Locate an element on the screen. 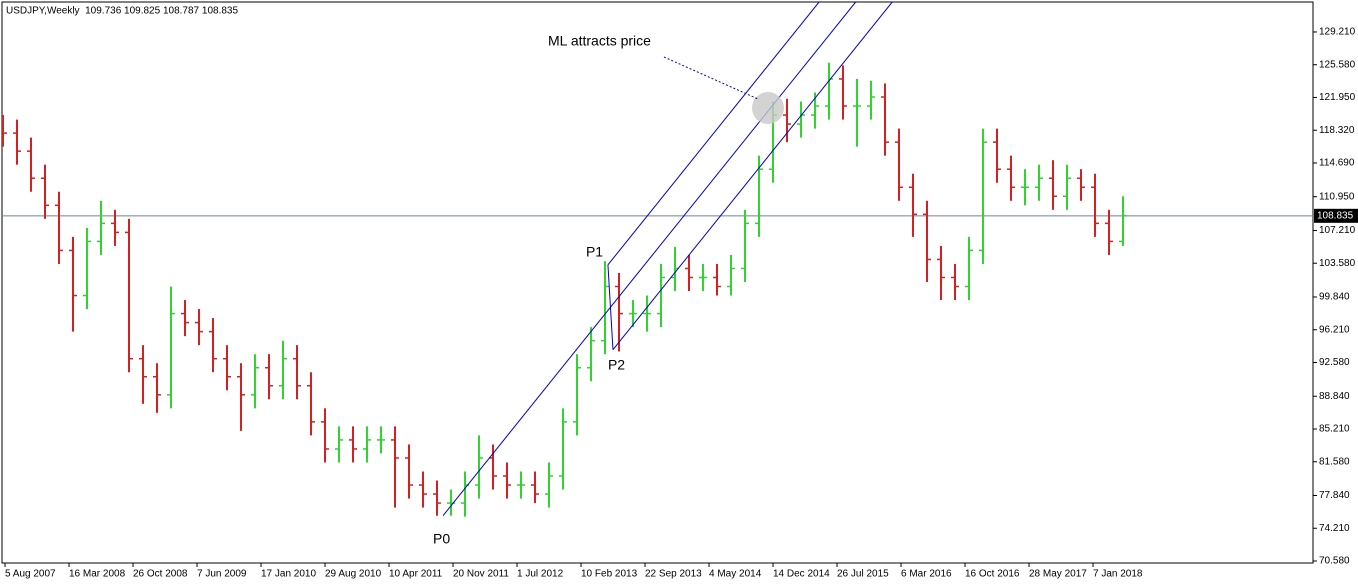 The height and width of the screenshot is (584, 1358). last-price-box is located at coordinates (1336, 215).